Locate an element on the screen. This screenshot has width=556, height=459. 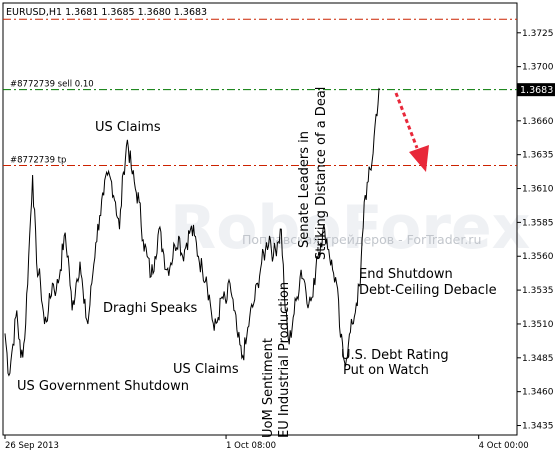
annotation-debt-ceiling: Debt-Ceiling Debacle is located at coordinates (428, 290).